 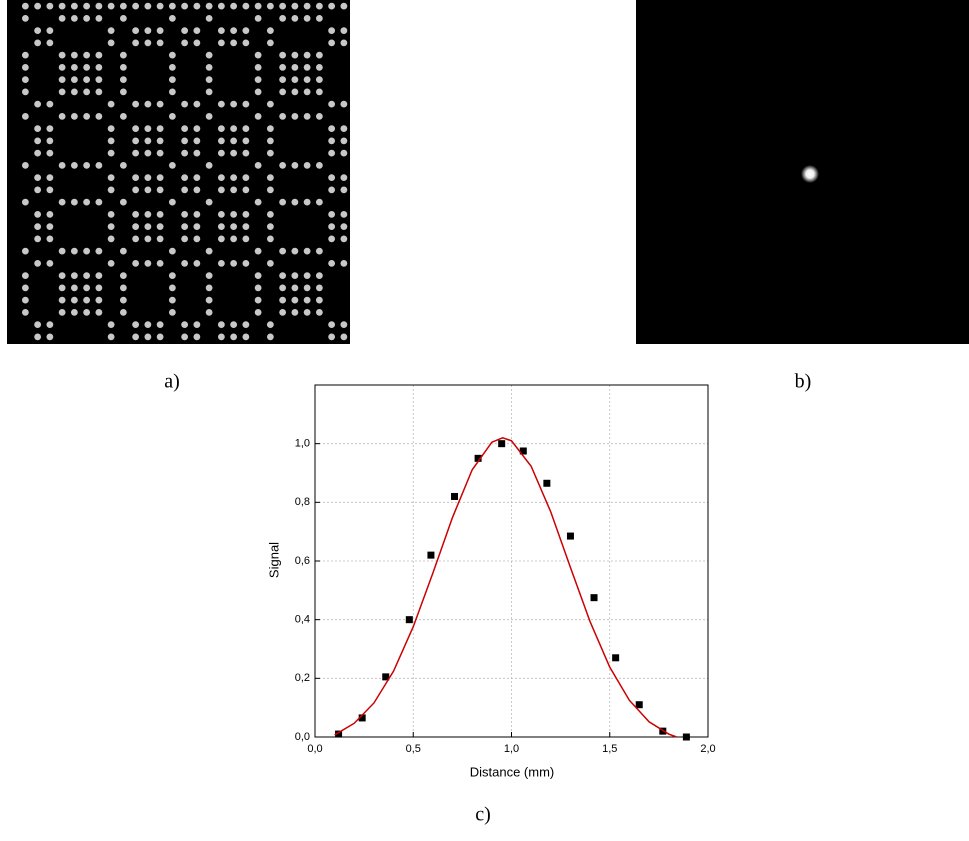 I want to click on point-source, so click(x=810, y=174).